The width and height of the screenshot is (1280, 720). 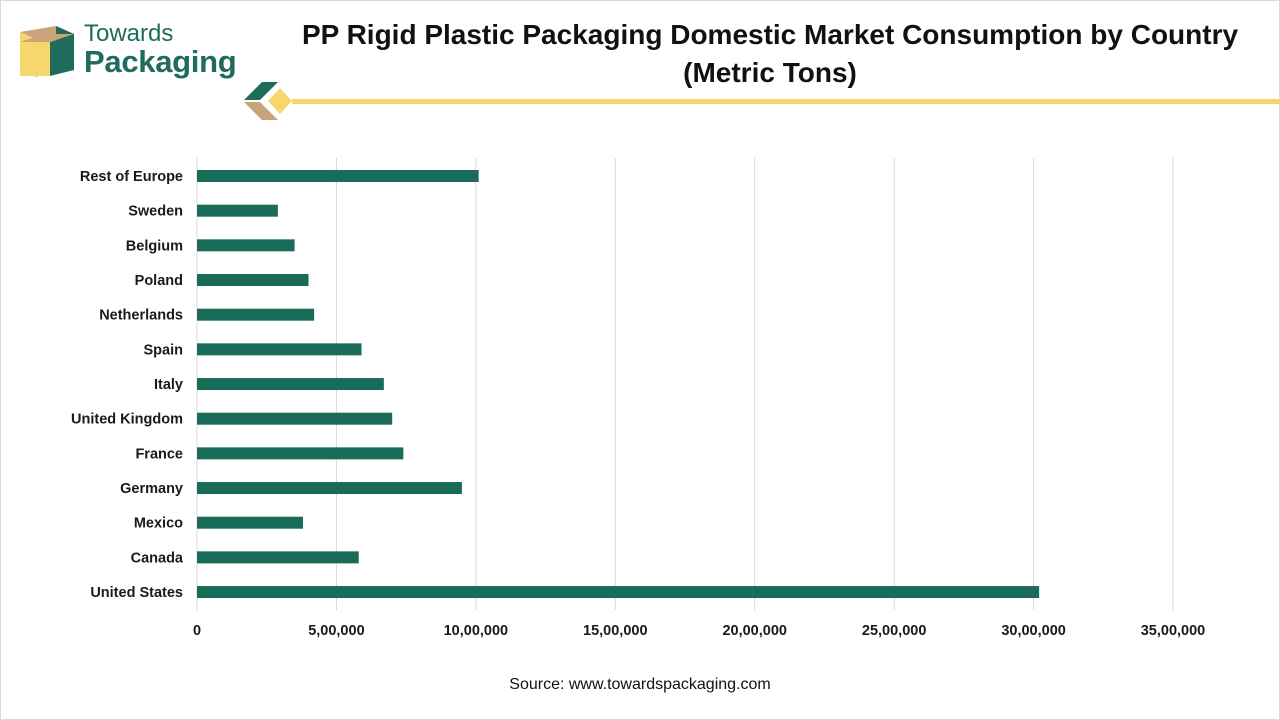 What do you see at coordinates (1173, 631) in the screenshot?
I see `x-tick-label: 35,00,000` at bounding box center [1173, 631].